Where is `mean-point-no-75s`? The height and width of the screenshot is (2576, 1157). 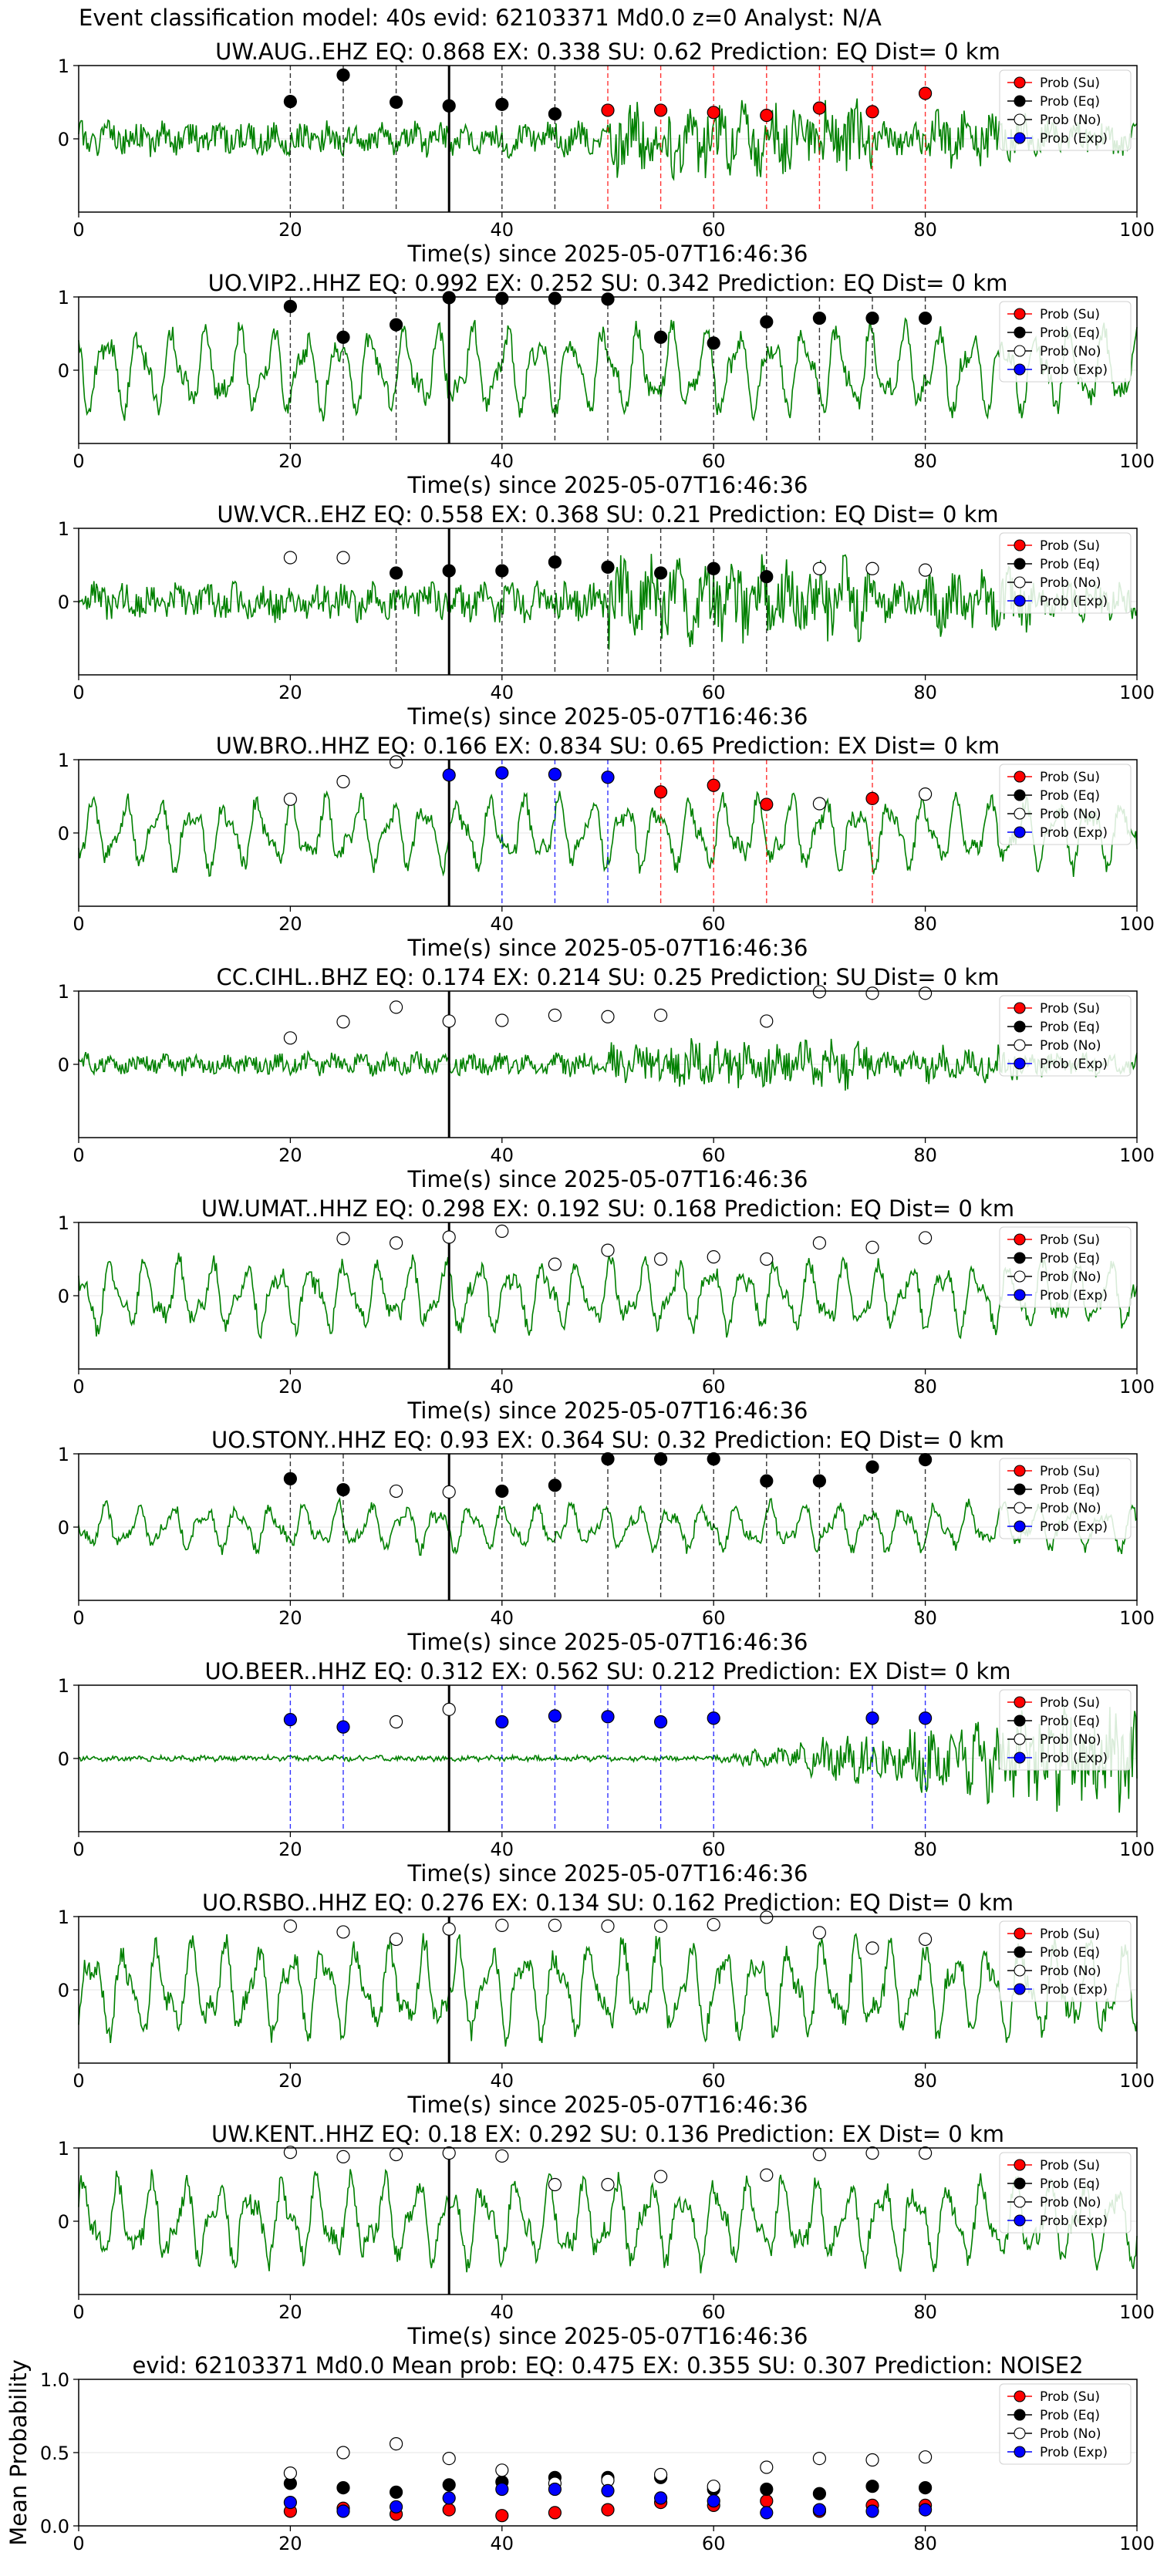 mean-point-no-75s is located at coordinates (872, 2460).